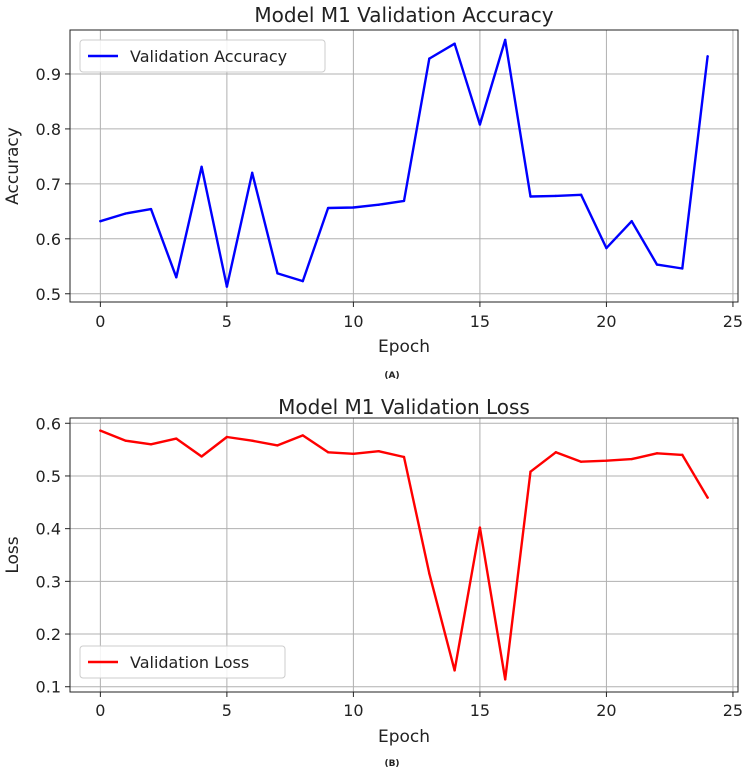 This screenshot has height=771, width=747. Describe the element at coordinates (48, 687) in the screenshot. I see `y-tick-label: 0.1` at that location.